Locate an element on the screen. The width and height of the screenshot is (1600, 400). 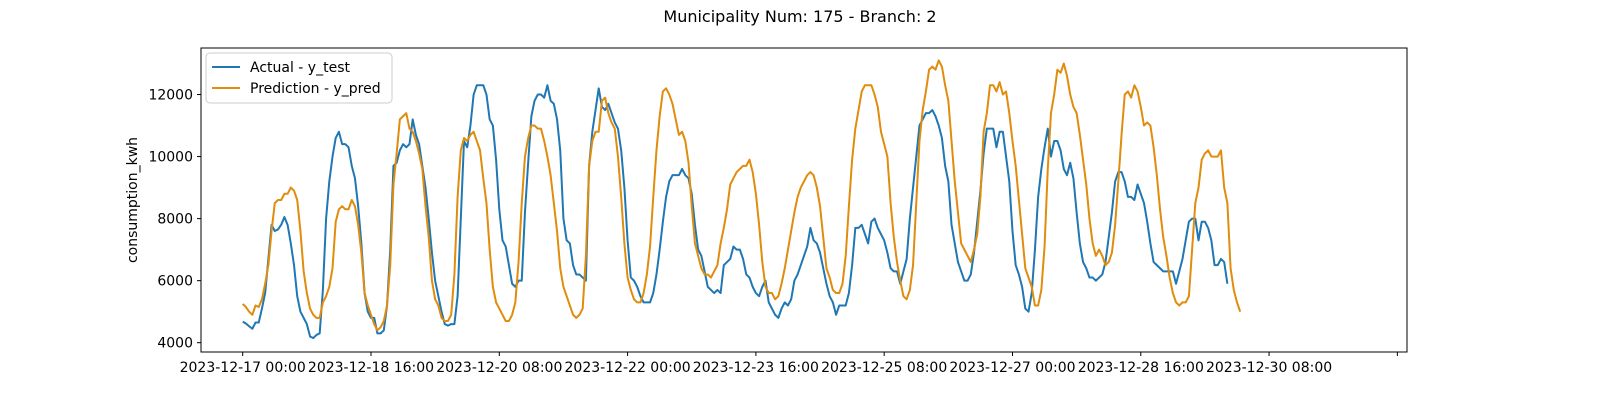
legend-items: Actual - y_test Prediction - y_pred is located at coordinates (296, 78).